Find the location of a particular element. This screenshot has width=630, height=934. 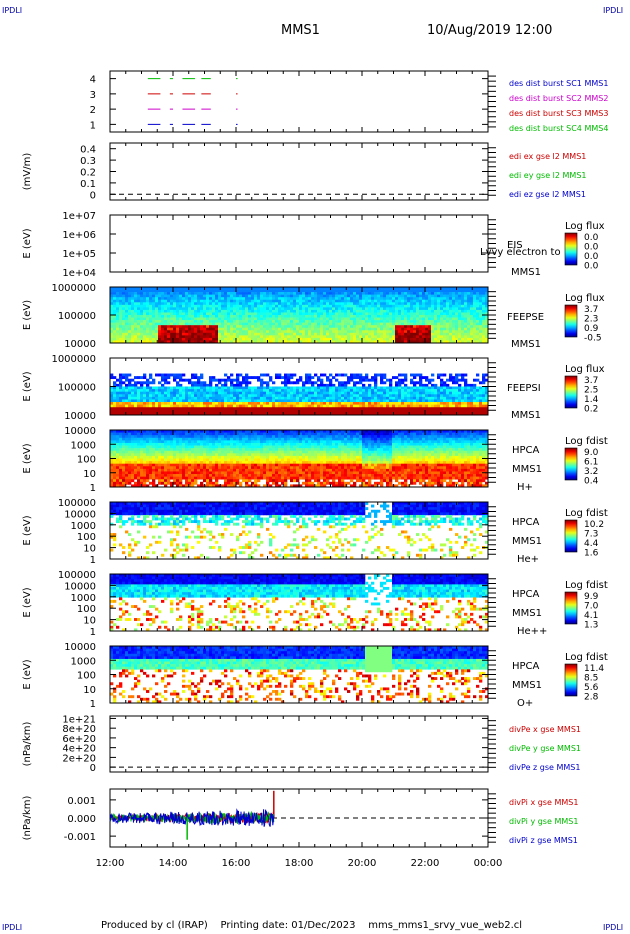

colorbar-label: 2.5 is located at coordinates (591, 391).